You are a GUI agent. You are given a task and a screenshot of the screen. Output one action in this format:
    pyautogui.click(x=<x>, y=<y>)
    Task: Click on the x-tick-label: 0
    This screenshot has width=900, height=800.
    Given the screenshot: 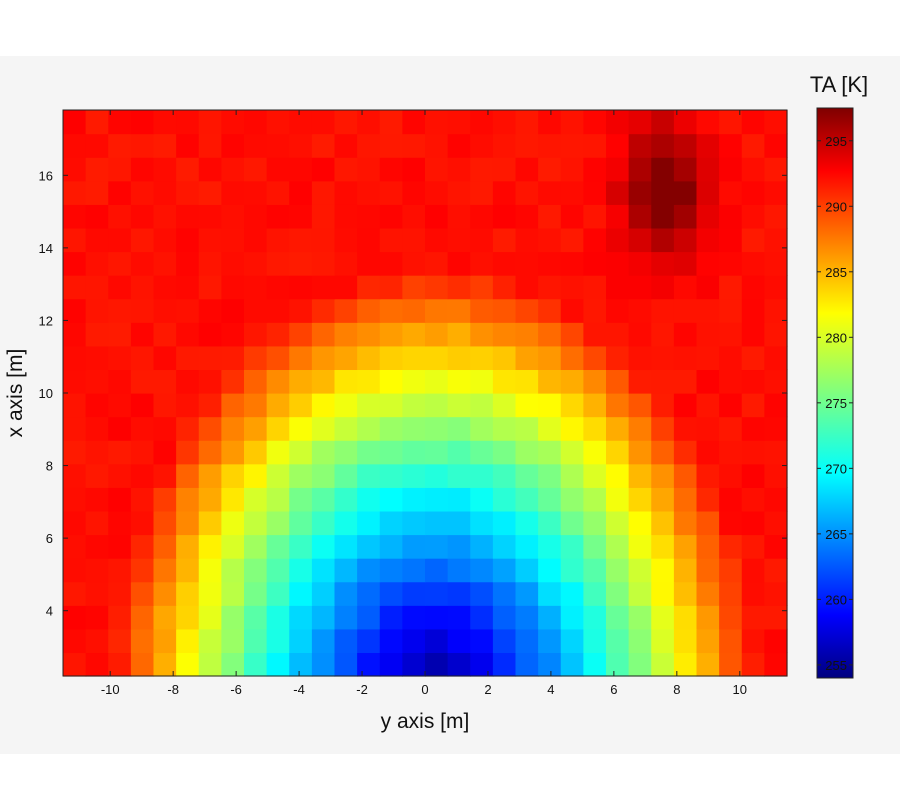 What is the action you would take?
    pyautogui.click(x=424, y=689)
    